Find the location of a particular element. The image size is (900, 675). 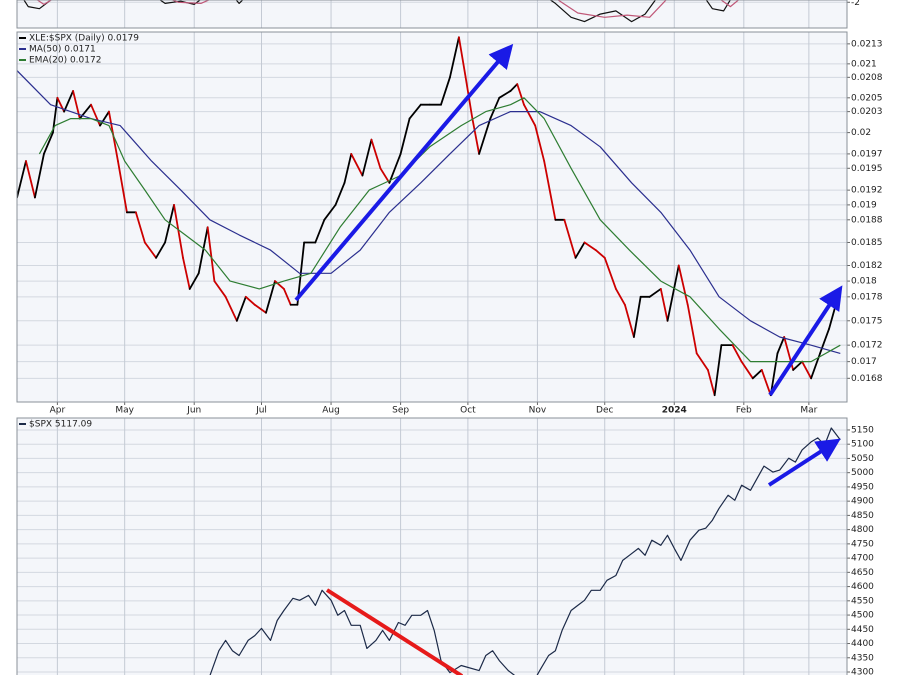

y-tick-label: 5150 is located at coordinates (862, 430).